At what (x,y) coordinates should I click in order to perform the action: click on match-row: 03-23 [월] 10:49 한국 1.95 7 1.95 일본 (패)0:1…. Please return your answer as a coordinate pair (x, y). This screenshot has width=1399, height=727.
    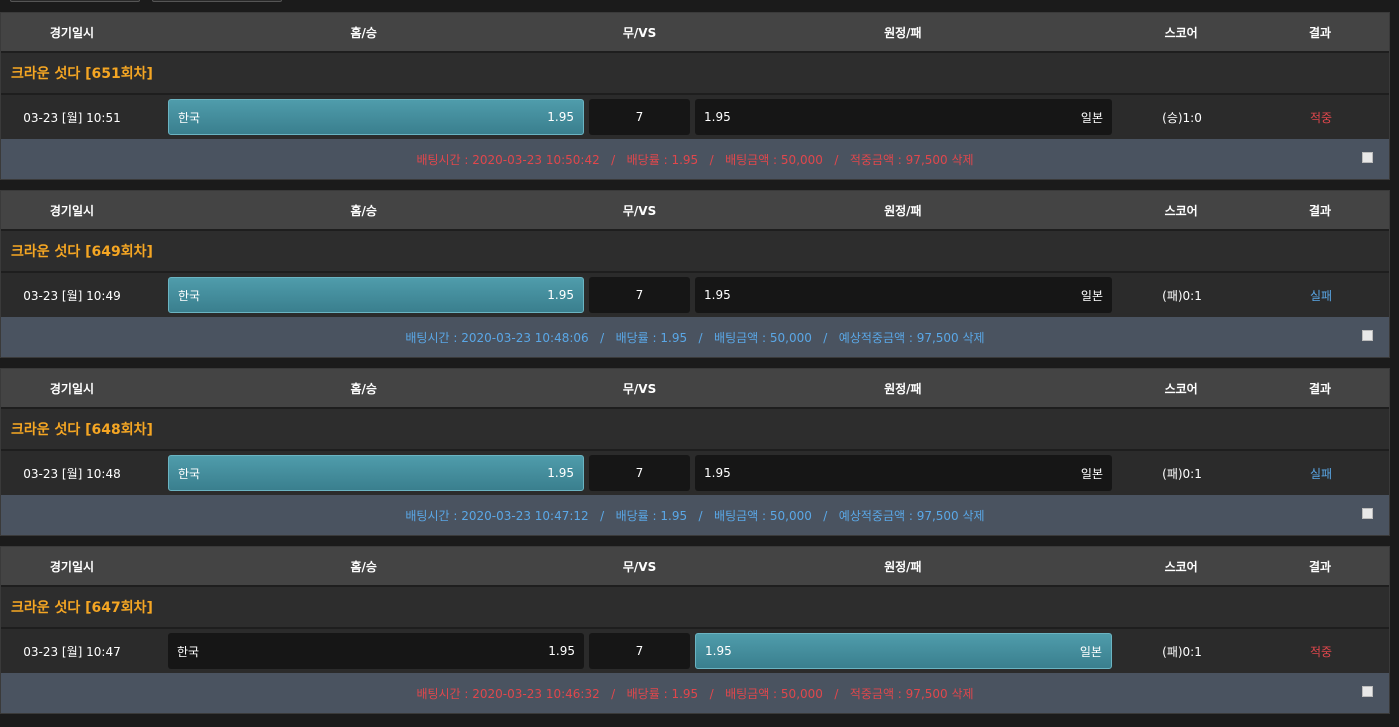
    Looking at the image, I should click on (695, 295).